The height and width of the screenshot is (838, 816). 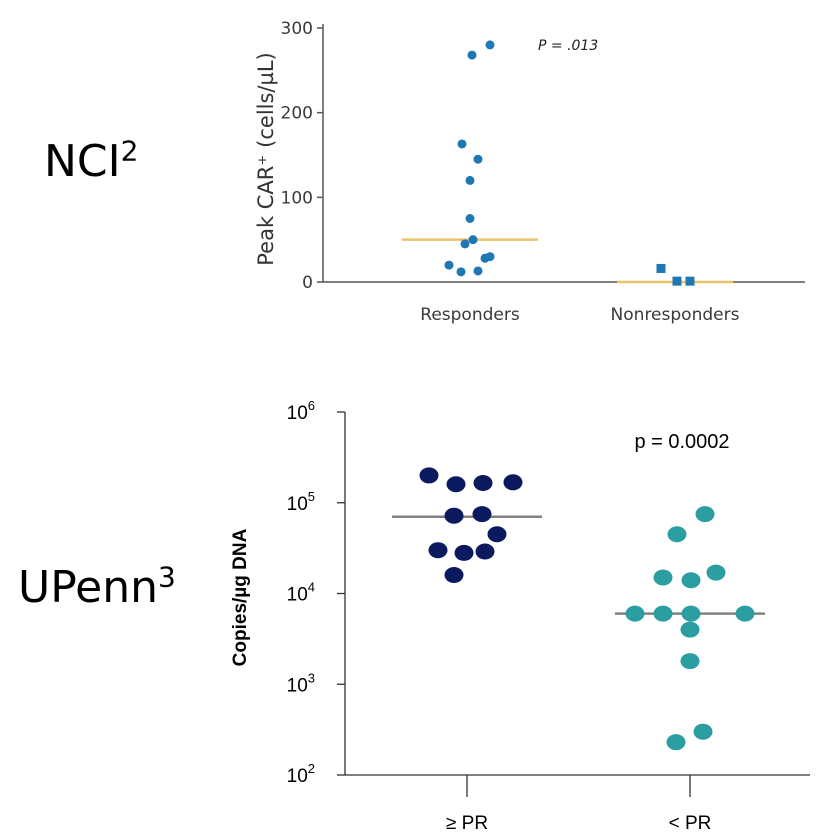 I want to click on y-tick-label: 10⁵, so click(x=301, y=502).